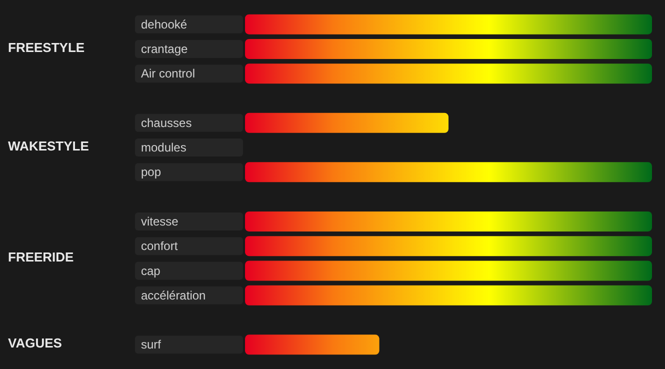 This screenshot has height=369, width=665. I want to click on y-tick-label: confort, so click(159, 246).